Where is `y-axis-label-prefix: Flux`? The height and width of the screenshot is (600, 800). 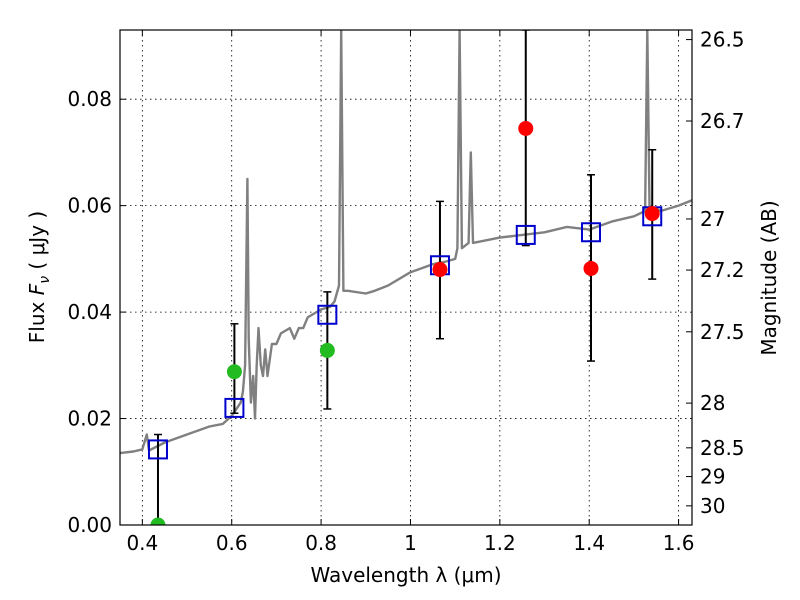 y-axis-label-prefix: Flux is located at coordinates (37, 319).